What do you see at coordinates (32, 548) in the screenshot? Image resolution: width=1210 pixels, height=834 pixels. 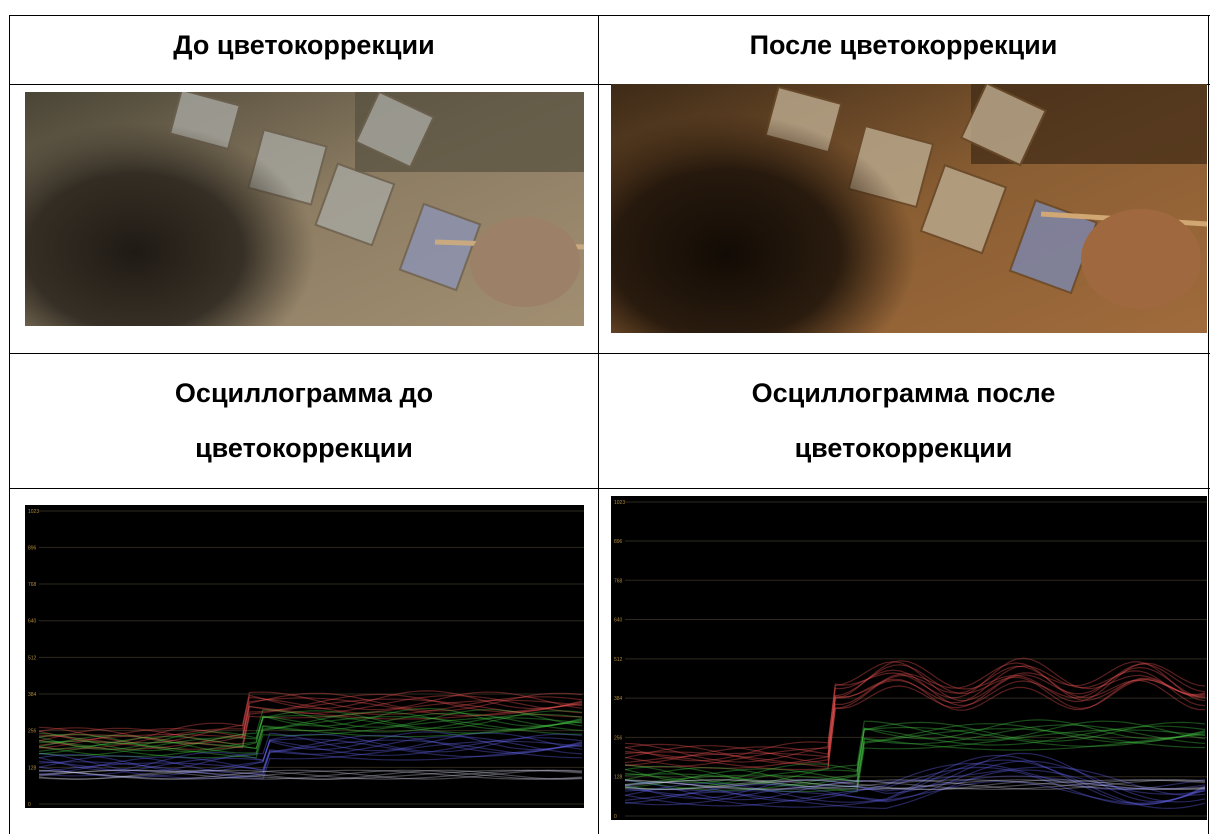 I see `scale-label: 896` at bounding box center [32, 548].